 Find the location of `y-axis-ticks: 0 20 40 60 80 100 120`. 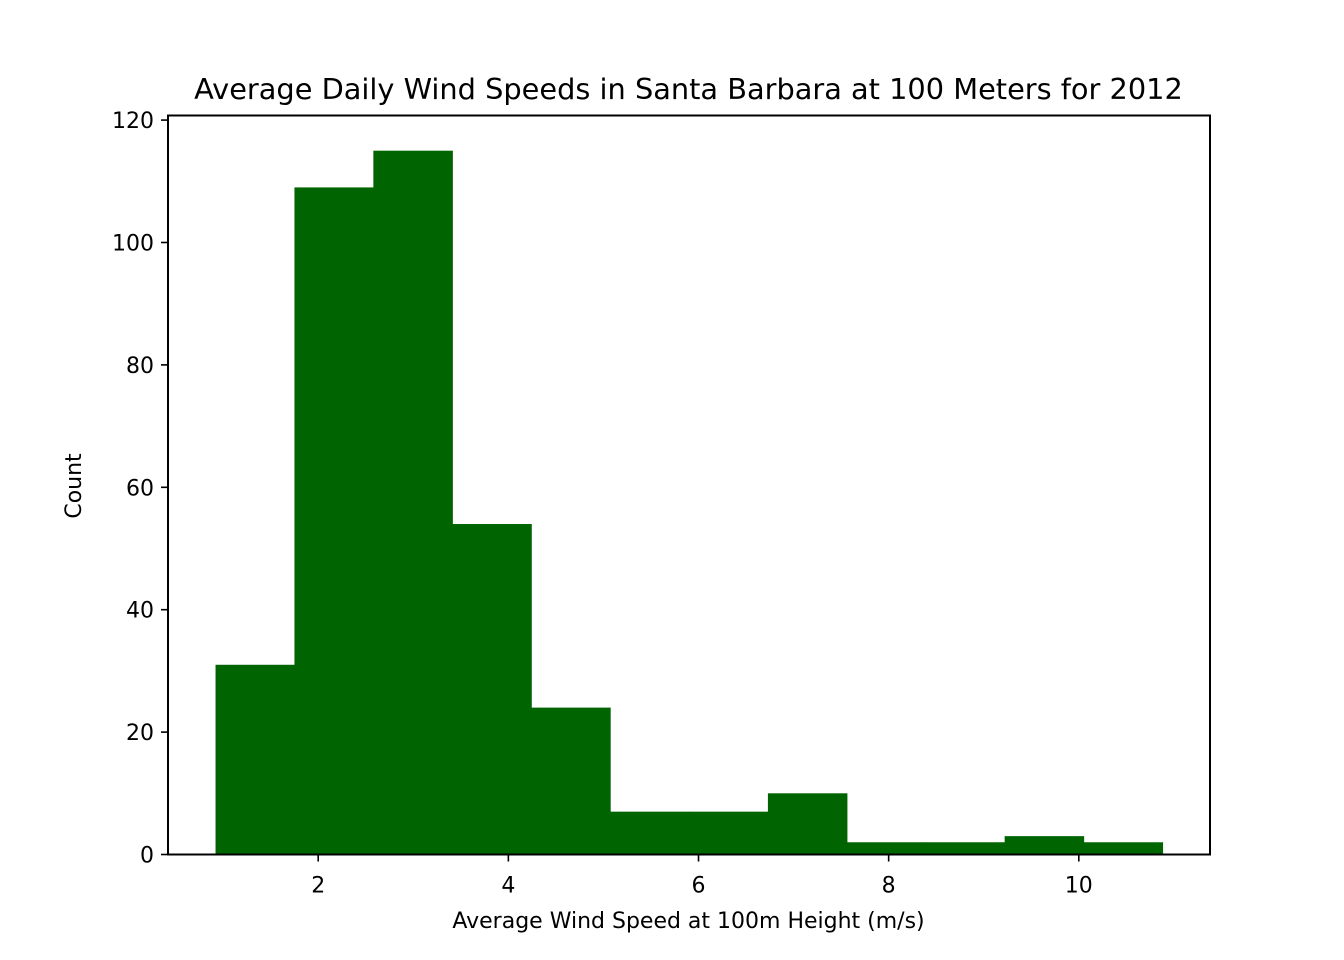

y-axis-ticks: 0 20 40 60 80 100 120 is located at coordinates (140, 489).